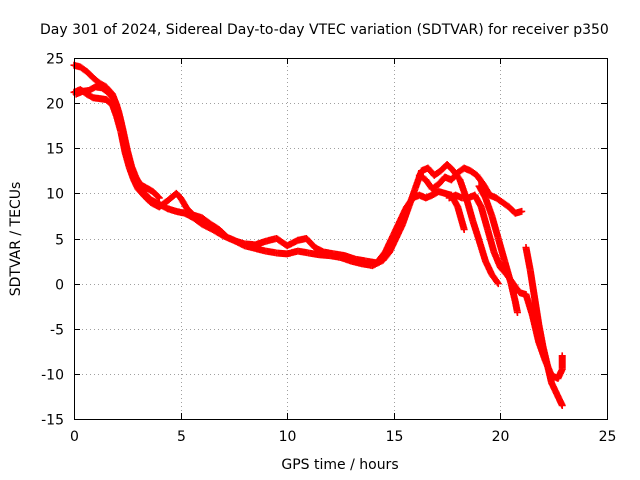  What do you see at coordinates (55, 195) in the screenshot?
I see `y-tick-label: 10` at bounding box center [55, 195].